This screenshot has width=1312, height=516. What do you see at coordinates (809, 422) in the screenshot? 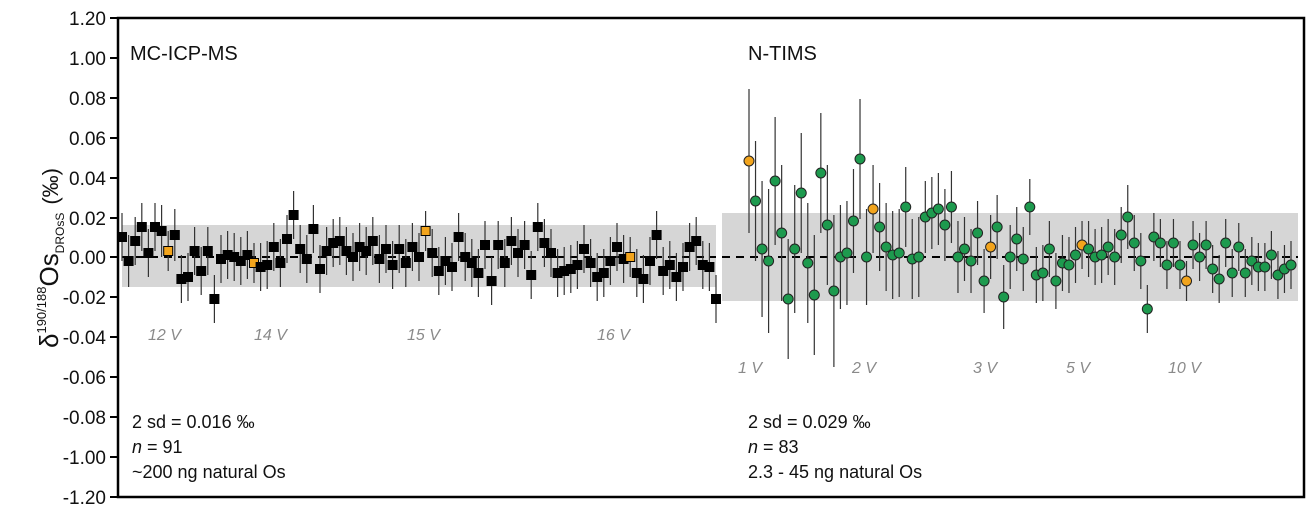
I see `stats-sd: 2 sd = 0.029 ‰` at bounding box center [809, 422].